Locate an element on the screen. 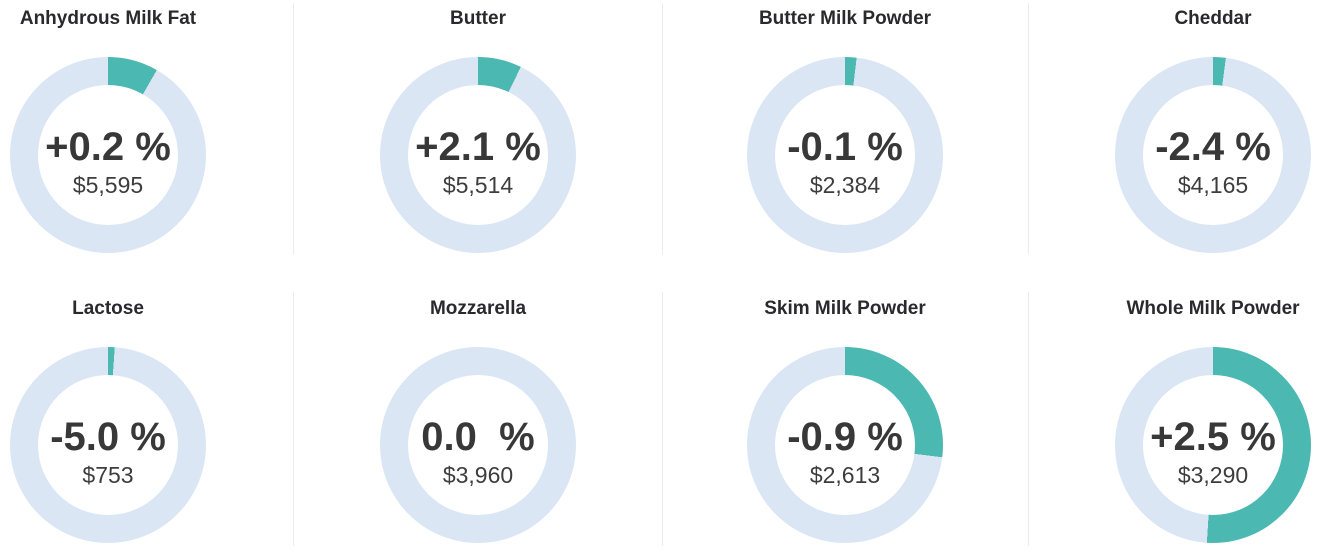 The image size is (1329, 550). product-donut-card: Butter +2.1 % $5,514 is located at coordinates (478, 126).